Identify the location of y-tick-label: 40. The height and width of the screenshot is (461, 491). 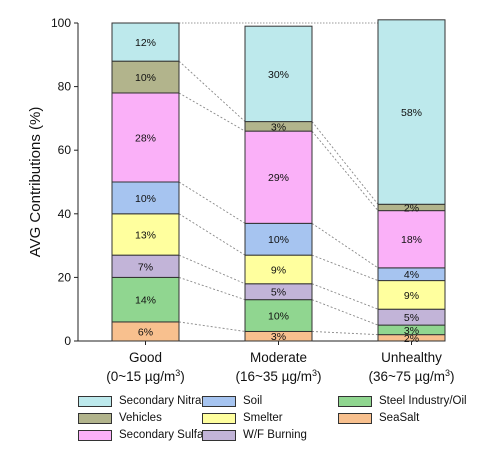
(65, 214).